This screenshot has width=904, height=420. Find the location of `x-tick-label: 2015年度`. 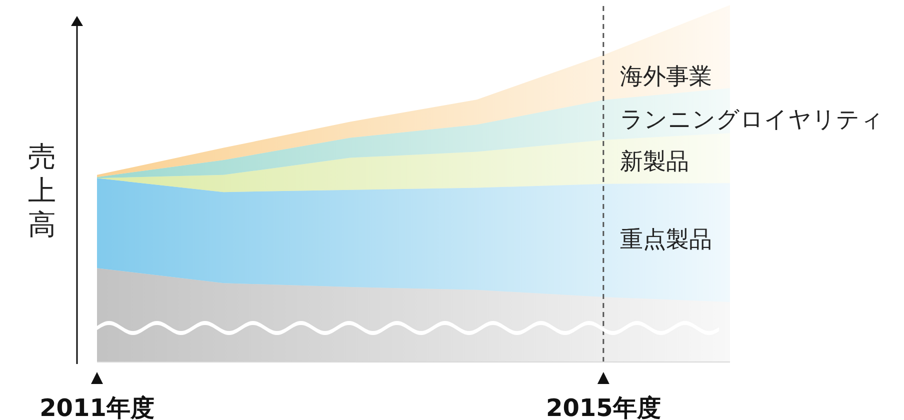

x-tick-label: 2015年度 is located at coordinates (603, 407).